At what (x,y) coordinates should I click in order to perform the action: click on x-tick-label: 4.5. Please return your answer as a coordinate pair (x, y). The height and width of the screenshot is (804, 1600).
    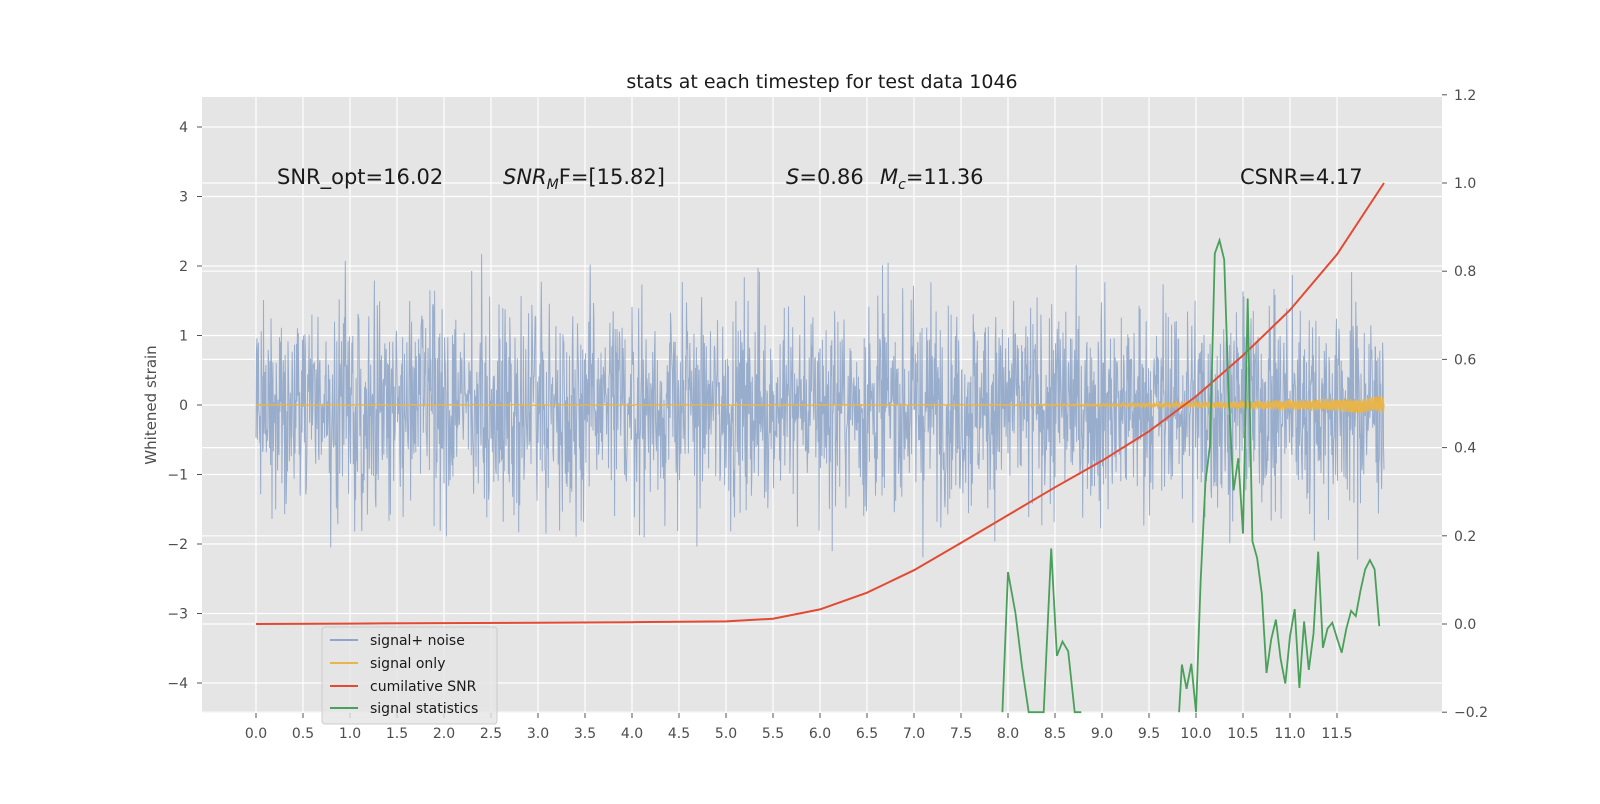
    Looking at the image, I should click on (679, 734).